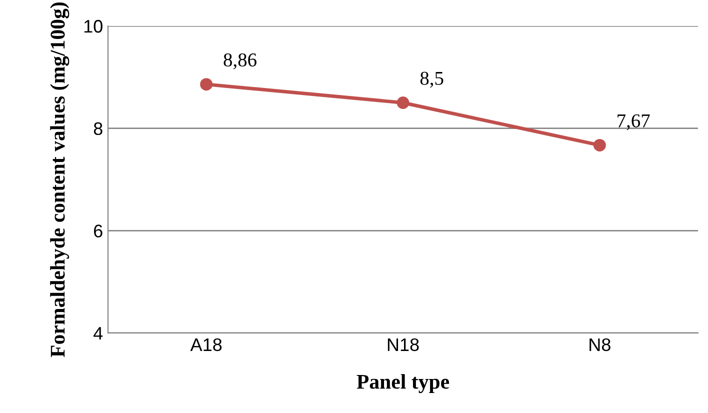 This screenshot has width=708, height=413. What do you see at coordinates (403, 345) in the screenshot?
I see `x-tick-label: N18` at bounding box center [403, 345].